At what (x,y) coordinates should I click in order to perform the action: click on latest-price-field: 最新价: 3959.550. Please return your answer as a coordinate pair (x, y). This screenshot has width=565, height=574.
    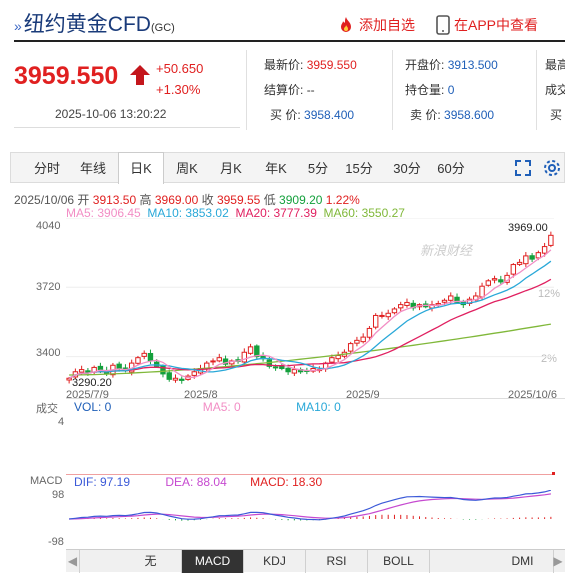
    Looking at the image, I should click on (310, 65).